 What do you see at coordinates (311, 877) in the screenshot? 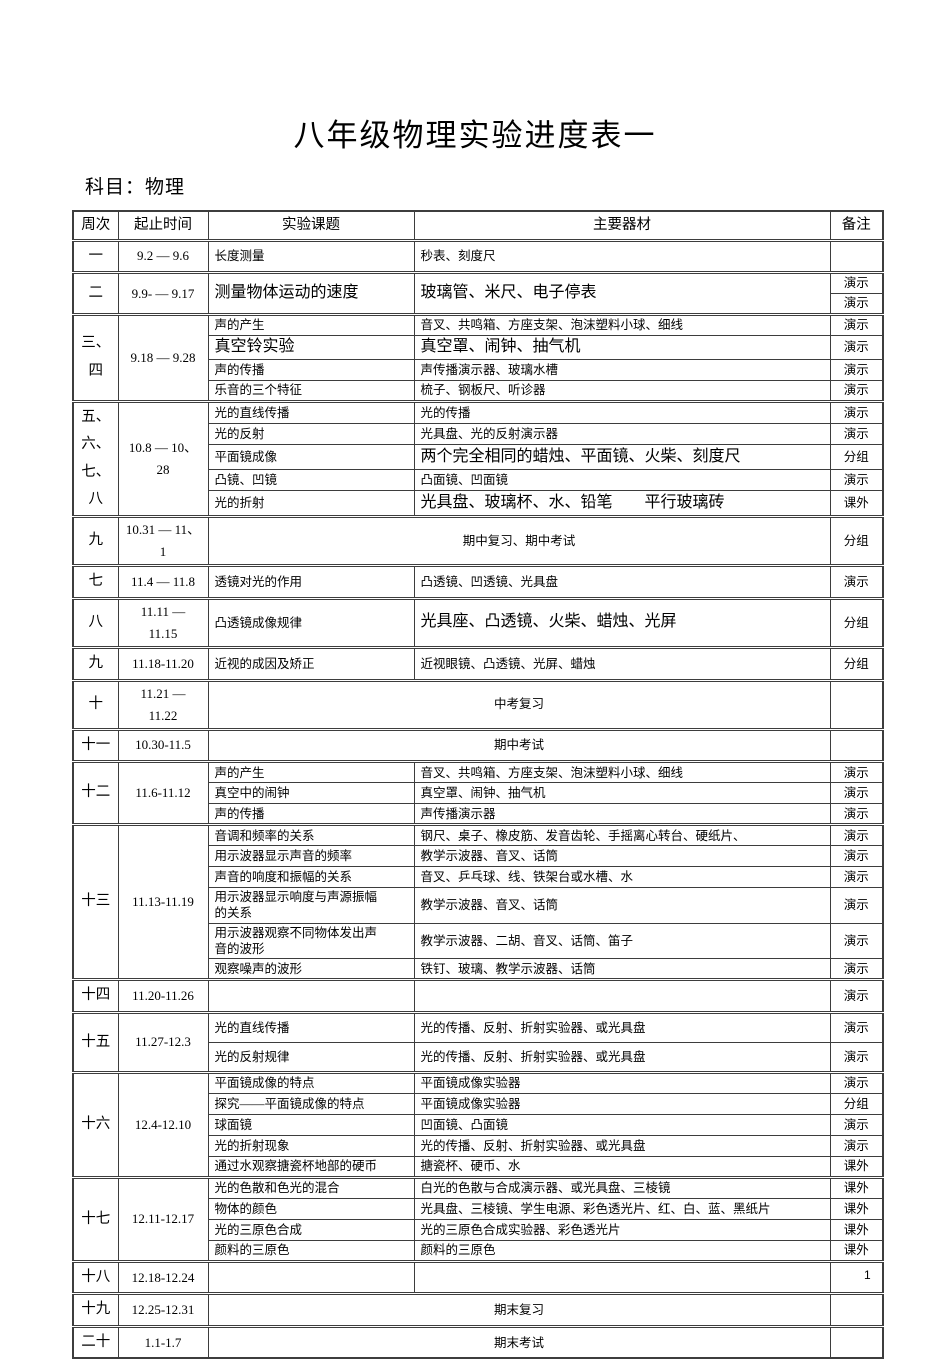
I see `topic-cell: 声音的响度和振幅的关系` at bounding box center [311, 877].